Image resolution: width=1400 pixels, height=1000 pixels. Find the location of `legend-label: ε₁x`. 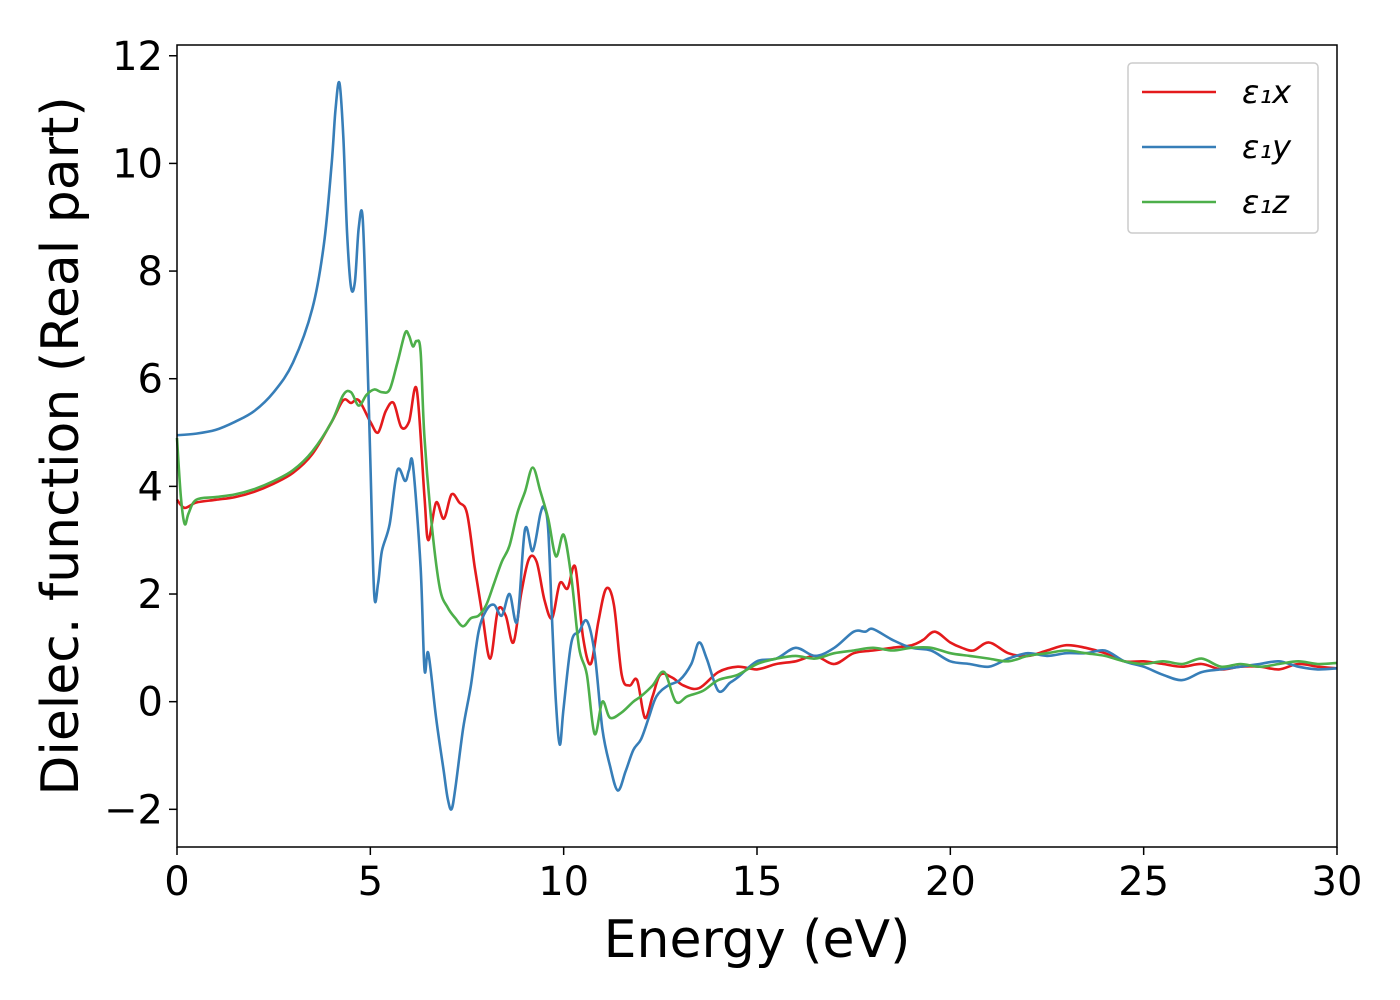

legend-label: ε₁x is located at coordinates (1267, 92).